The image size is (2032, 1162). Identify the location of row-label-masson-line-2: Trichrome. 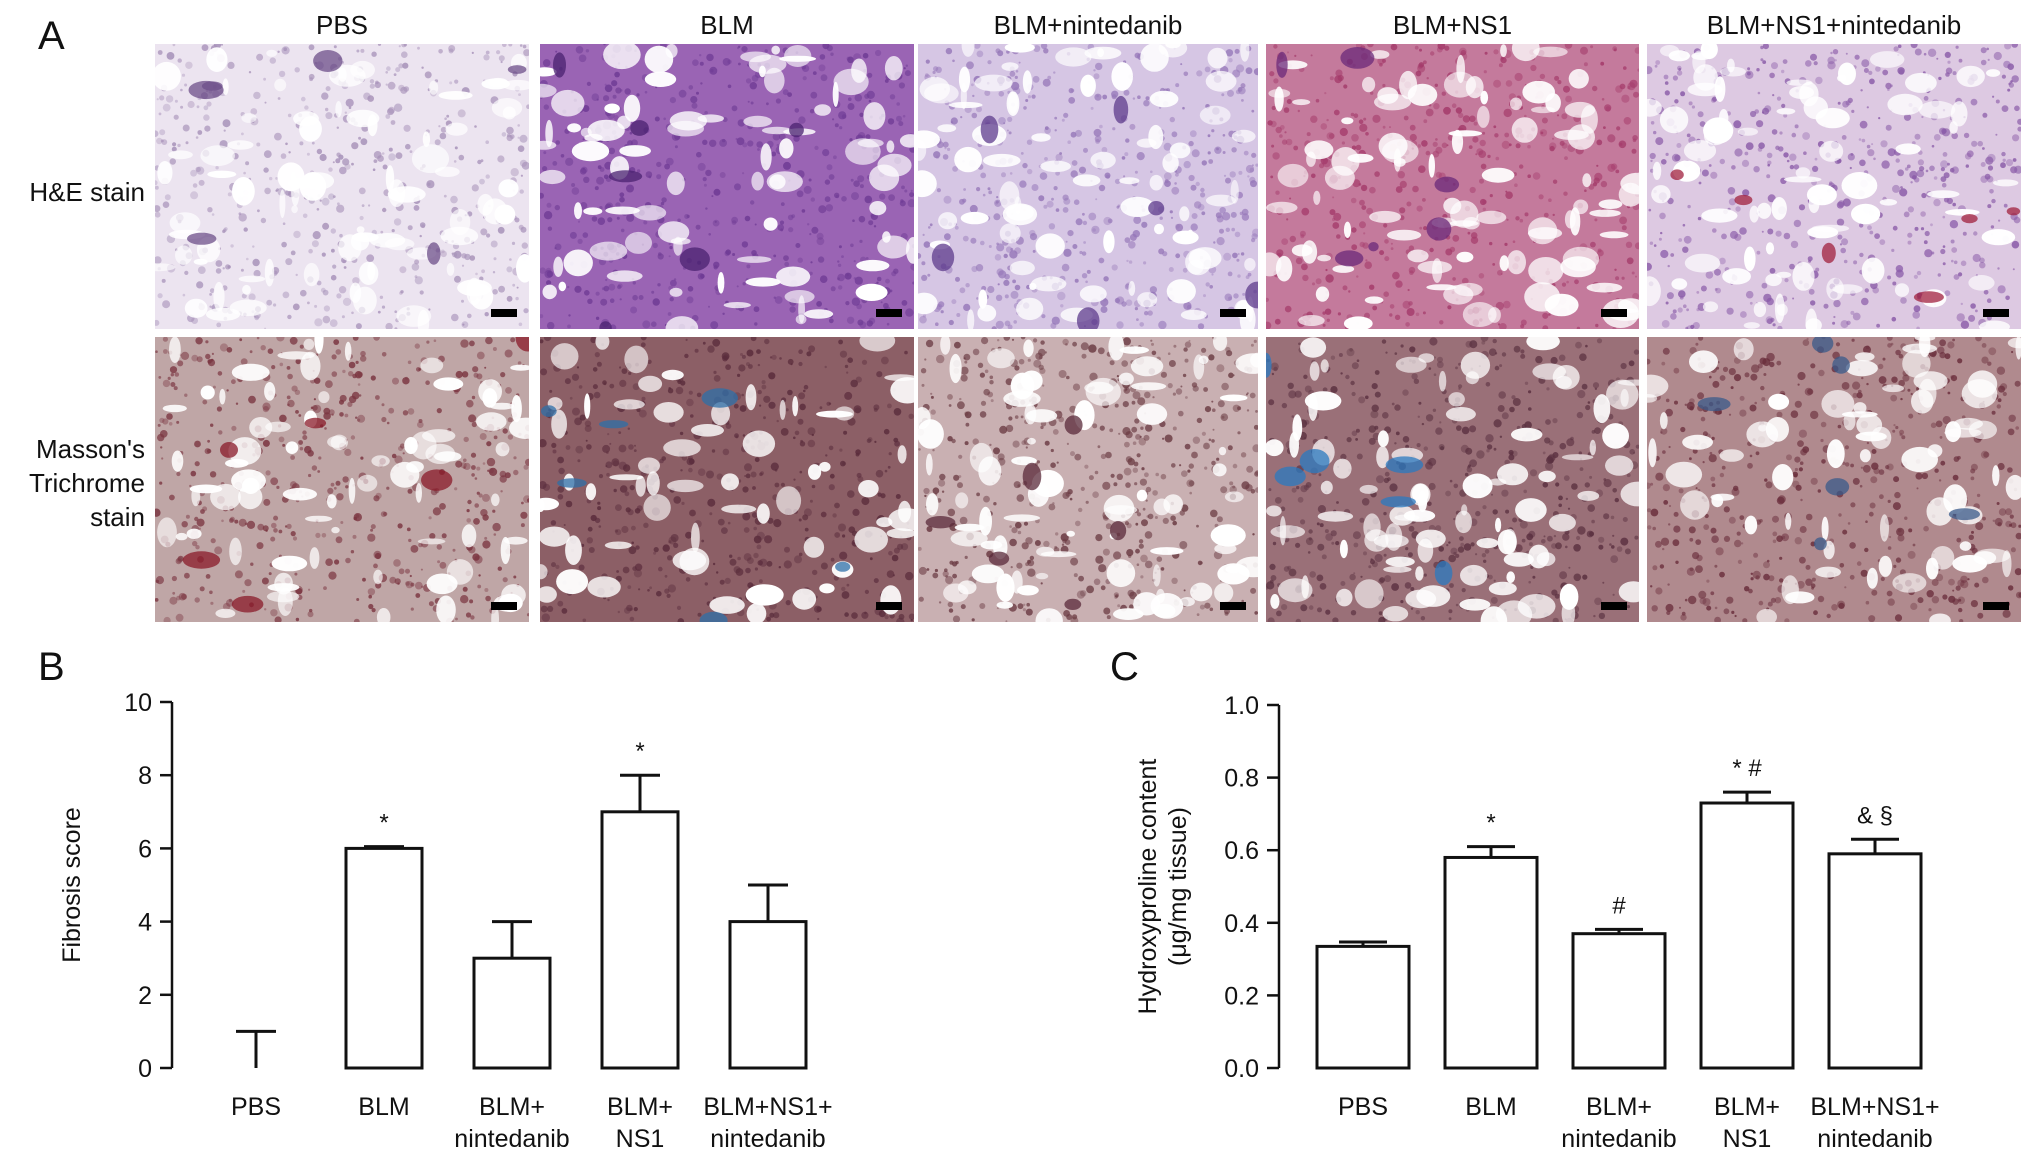
(86, 483).